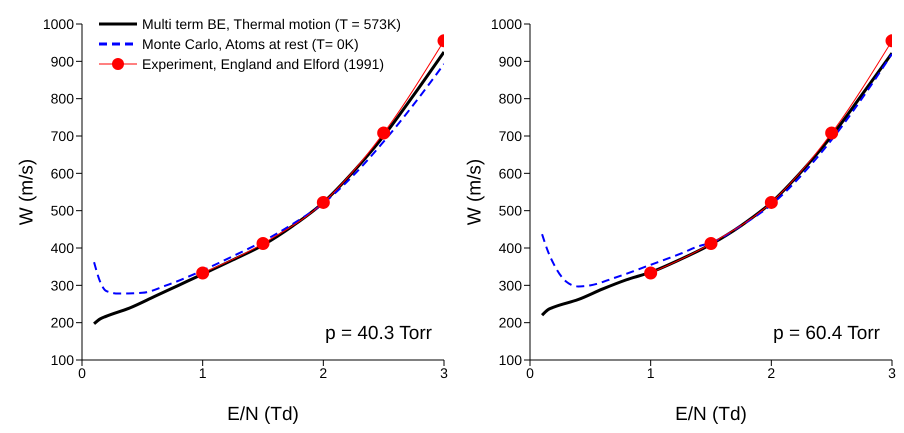  I want to click on legend-label: Multi term BE, Thermal motion (T = 573K), so click(271, 24).